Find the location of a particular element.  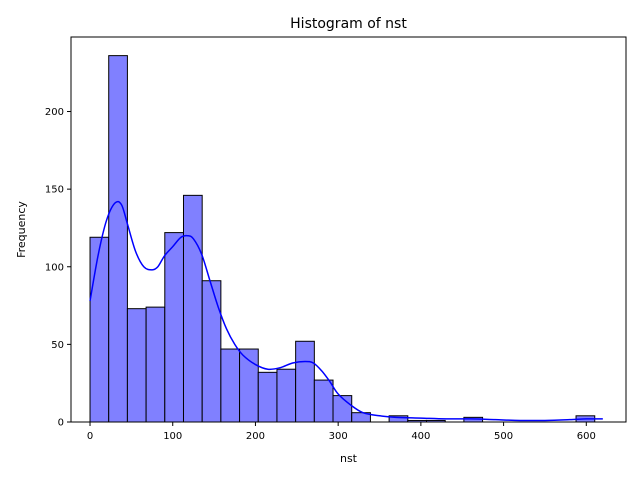

x-tick-label: 200 is located at coordinates (255, 436).